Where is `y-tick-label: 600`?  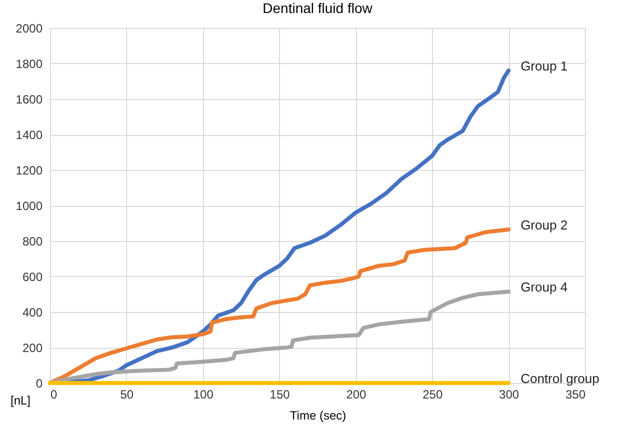 y-tick-label: 600 is located at coordinates (32, 277).